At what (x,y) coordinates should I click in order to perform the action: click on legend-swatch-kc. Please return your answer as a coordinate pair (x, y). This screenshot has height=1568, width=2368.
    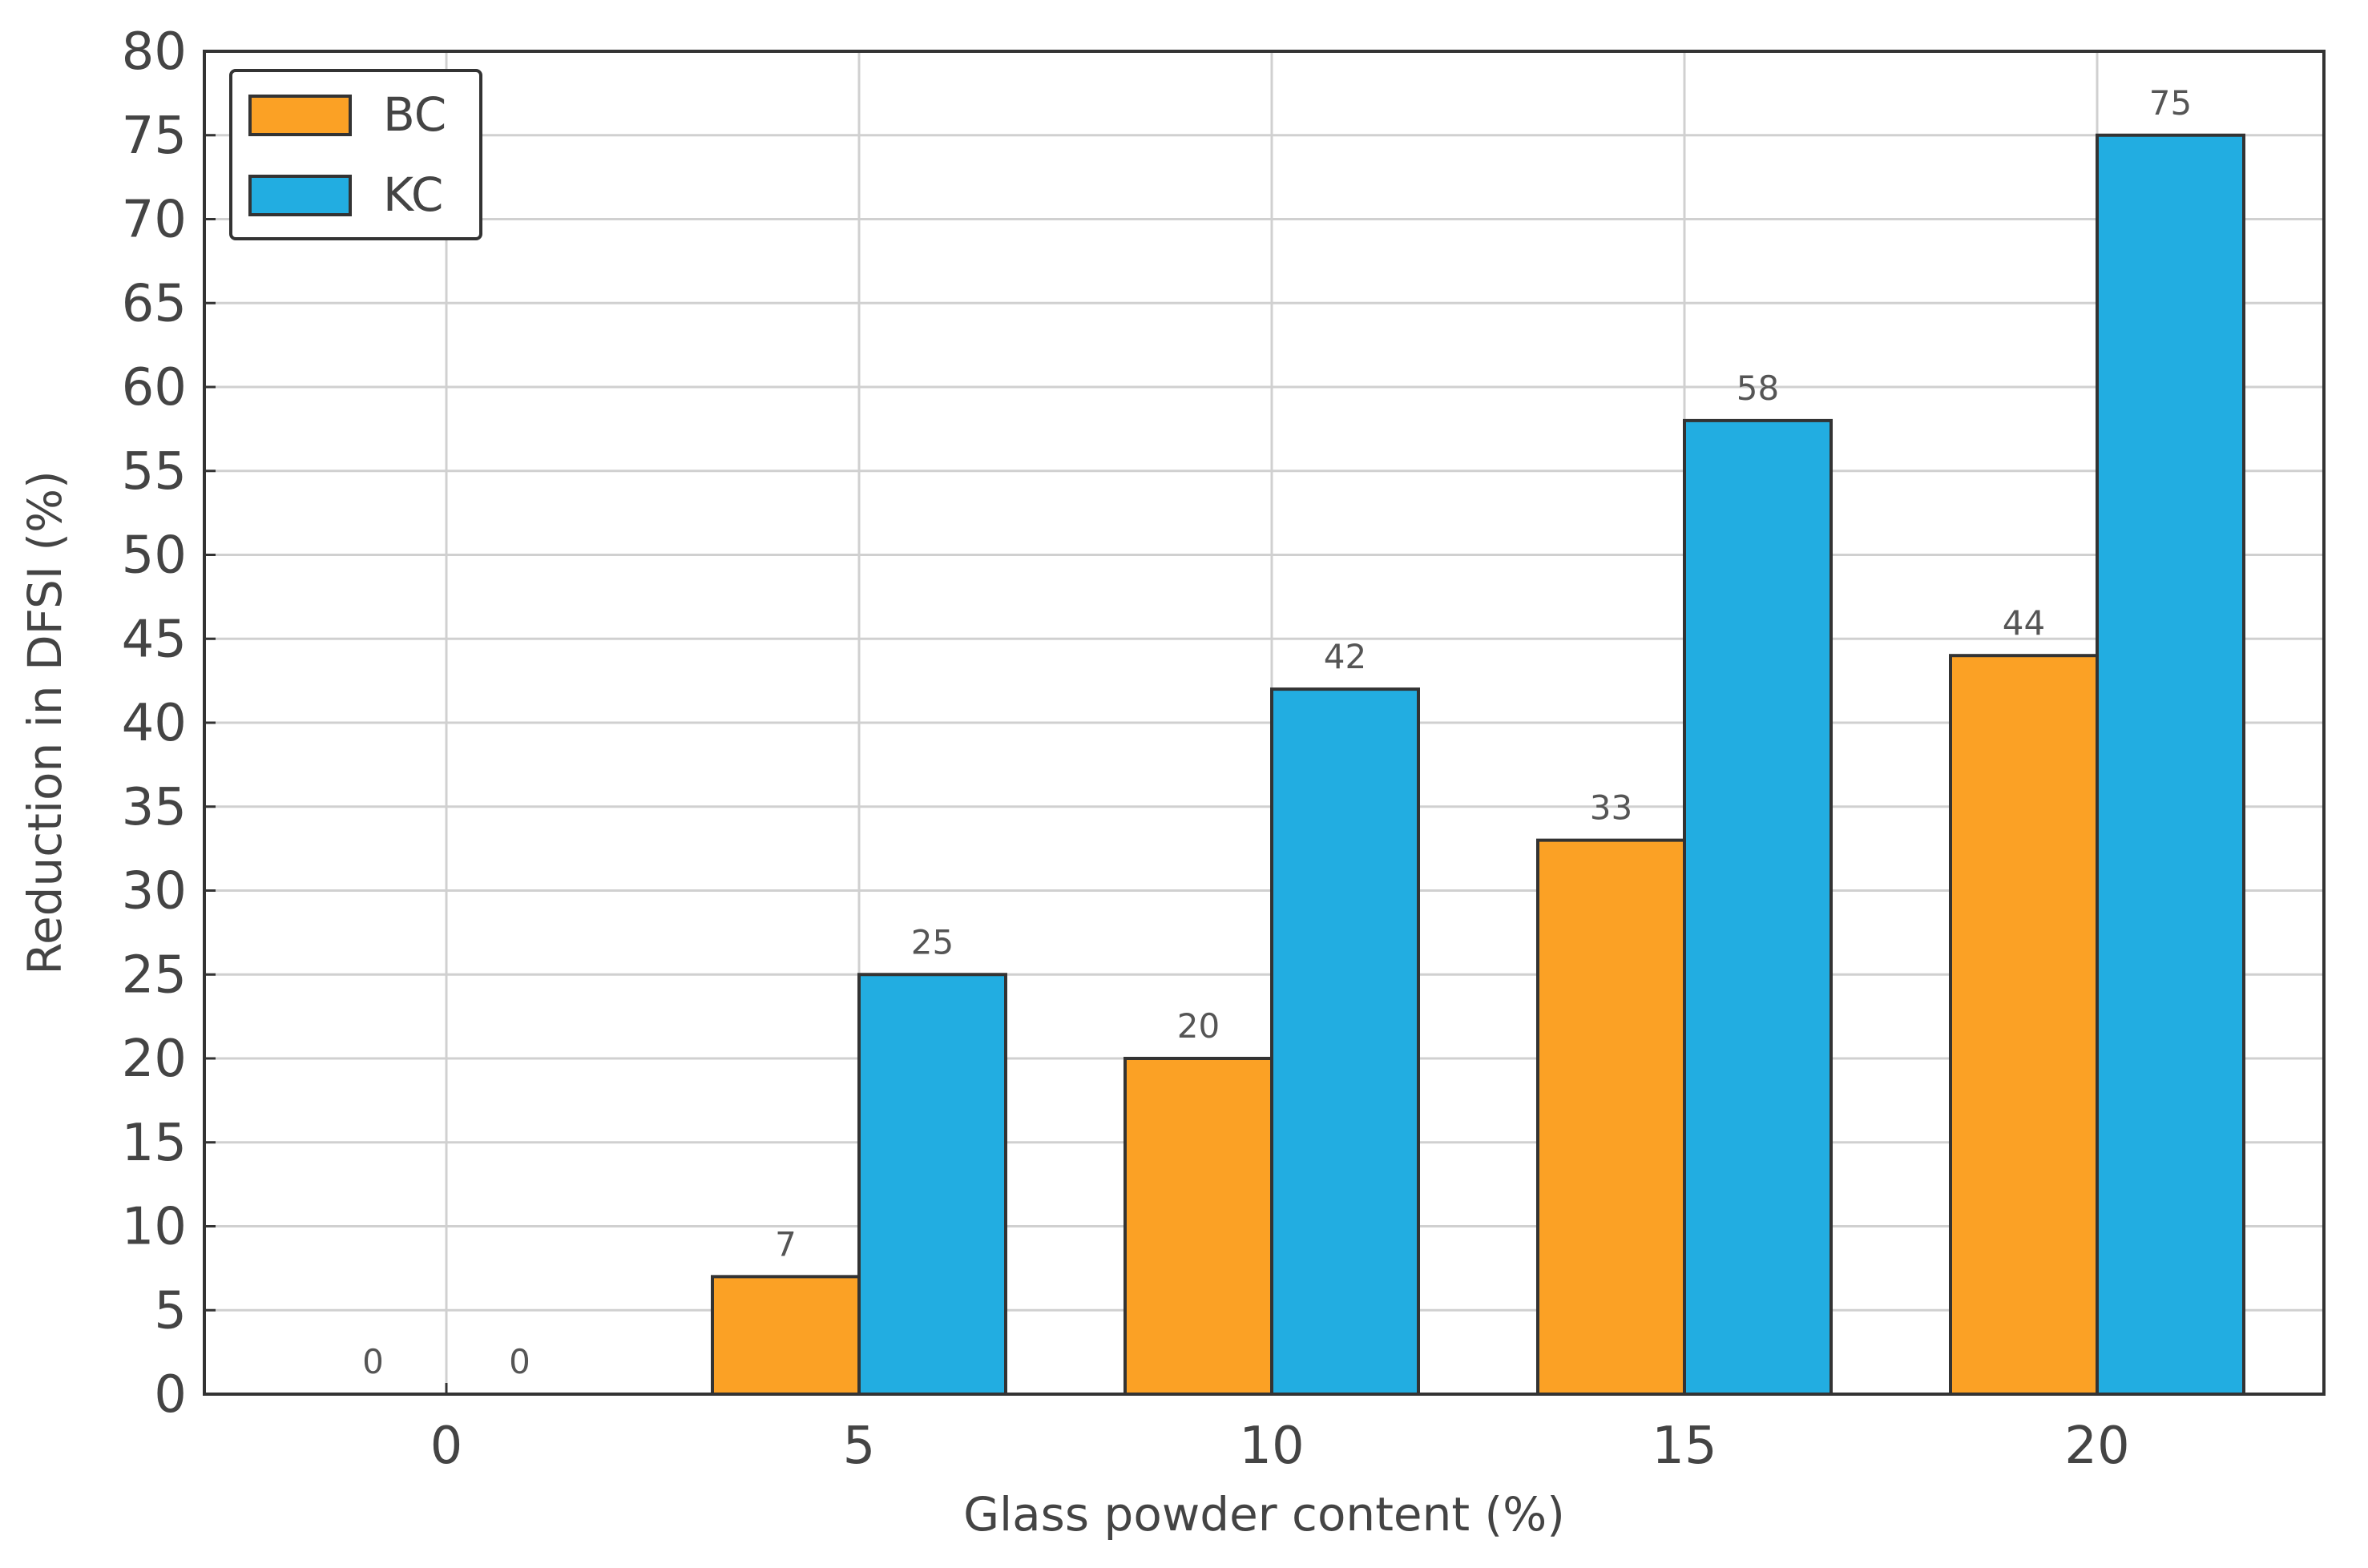
    Looking at the image, I should click on (300, 195).